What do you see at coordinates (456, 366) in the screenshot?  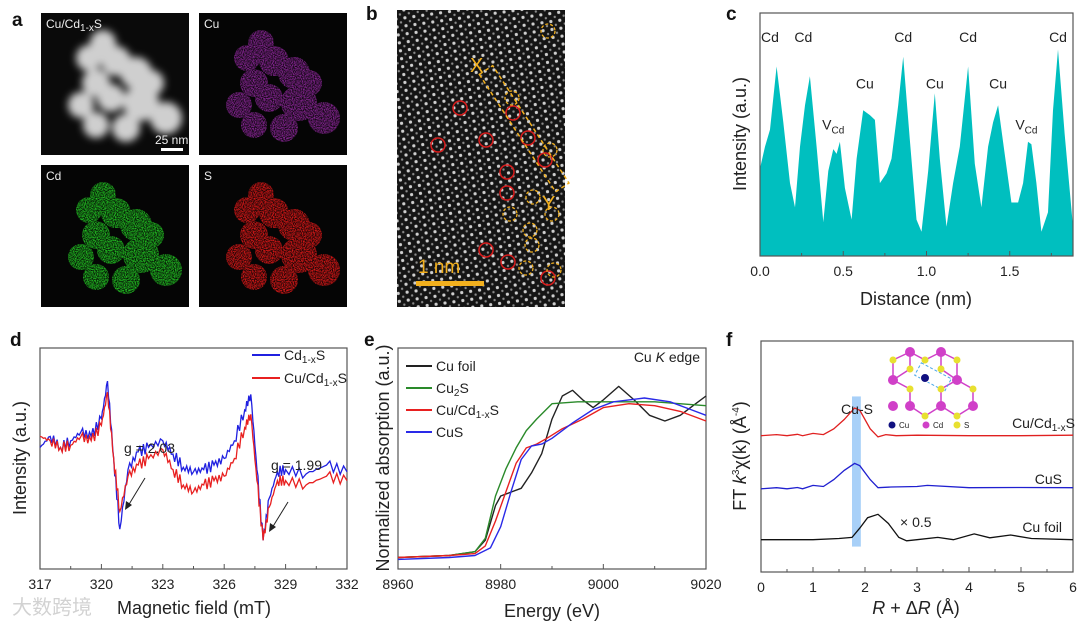 I see `e-legend-label: Cu foil` at bounding box center [456, 366].